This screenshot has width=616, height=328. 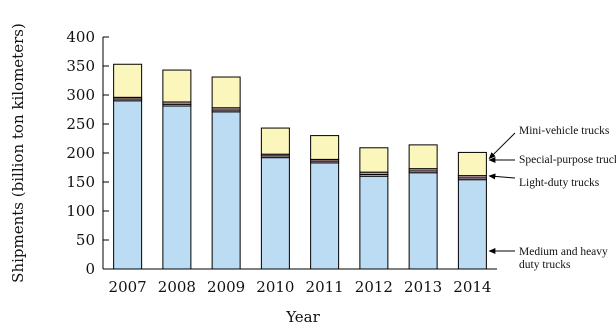 I want to click on bar-mini-vehicle-trucks-2007, so click(x=128, y=80).